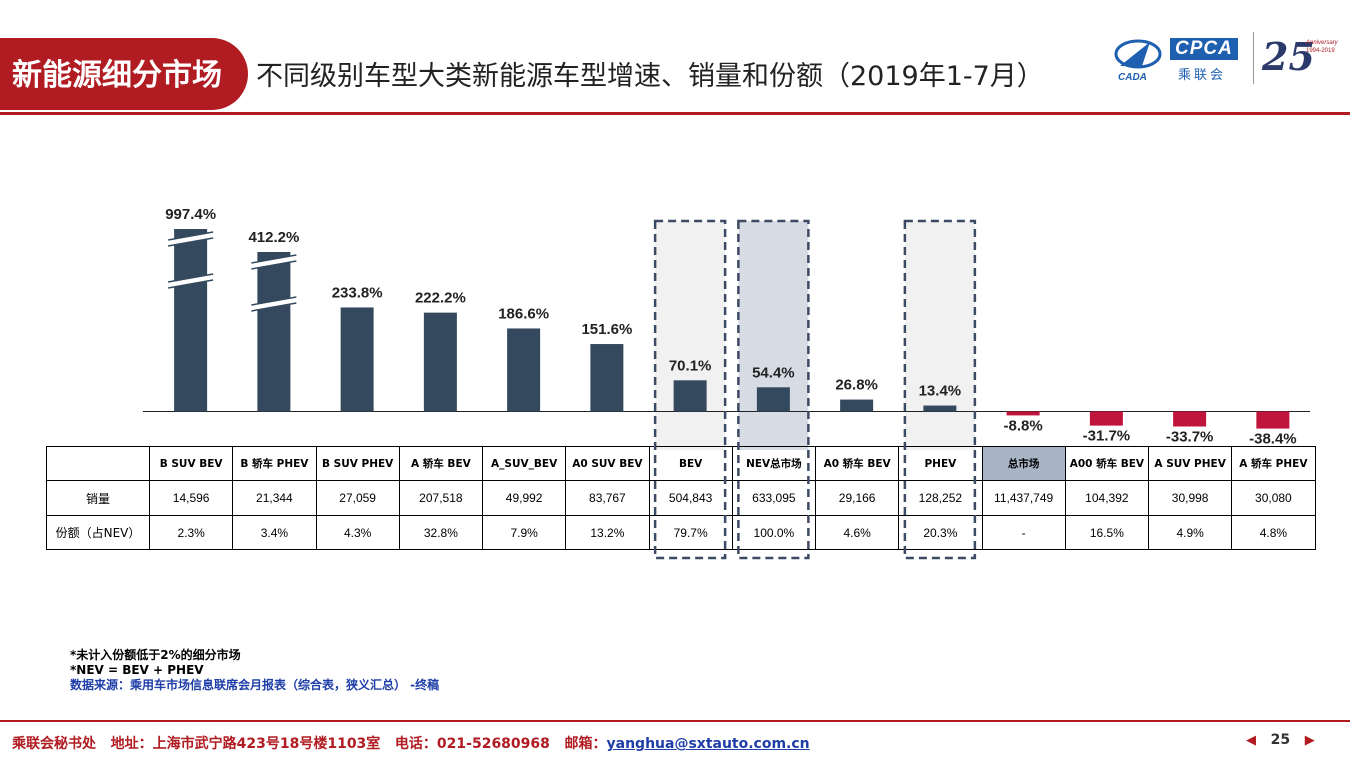 The height and width of the screenshot is (759, 1350). I want to click on table-cell: 49,992, so click(524, 498).